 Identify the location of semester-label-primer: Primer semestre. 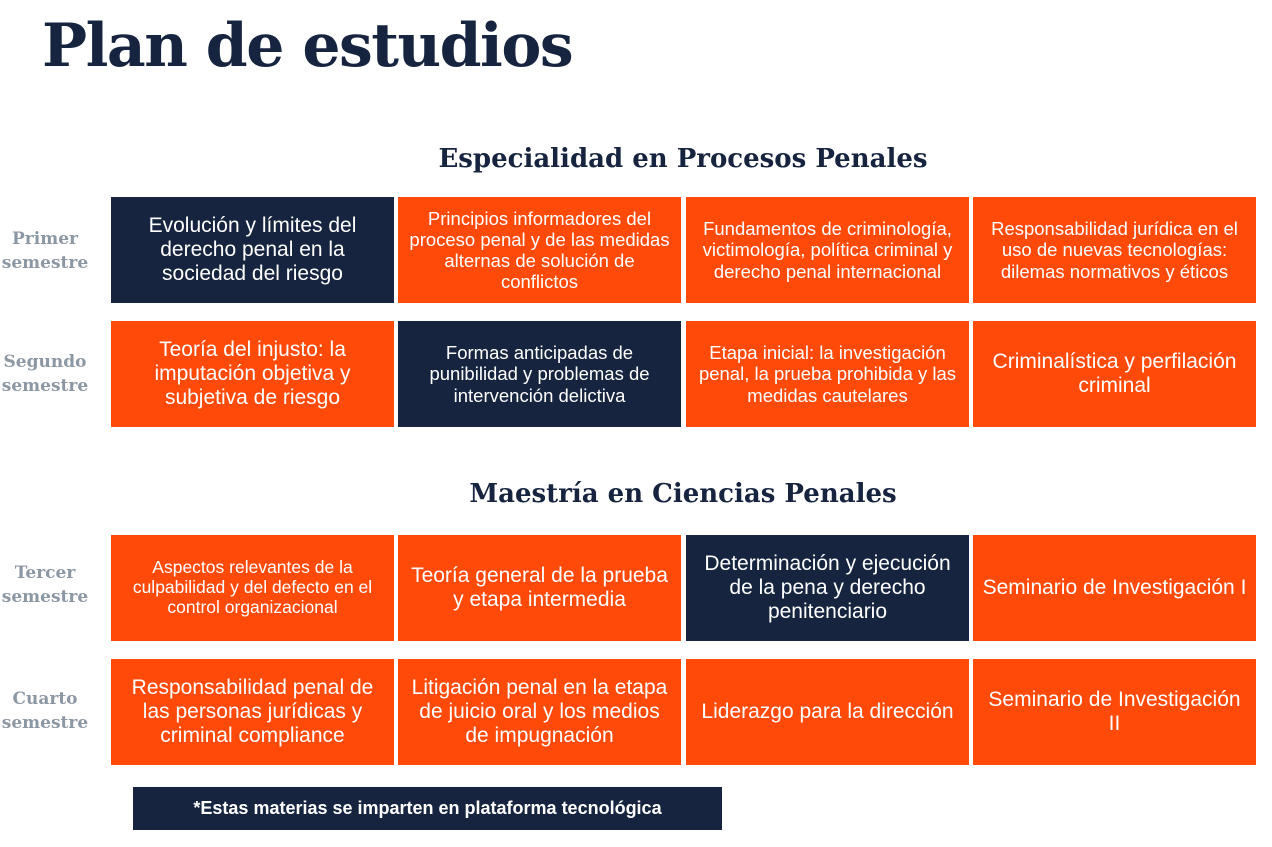
(45, 251).